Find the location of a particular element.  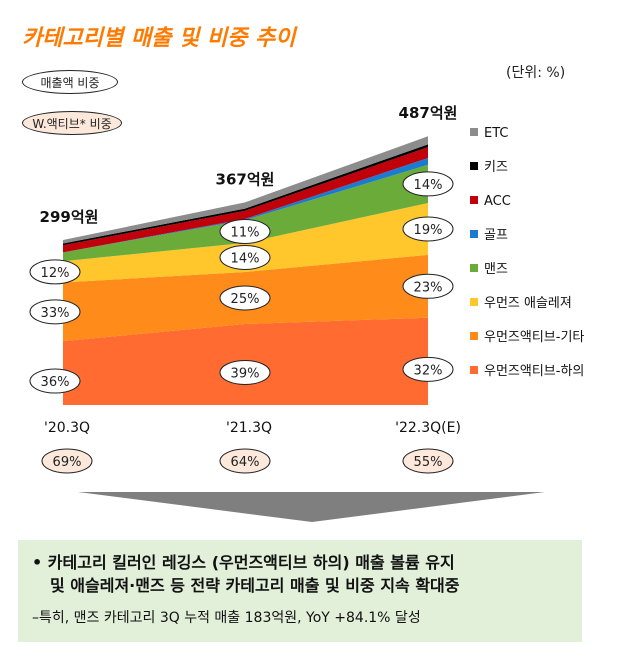

legend-label: 우먼즈액티브-기타 is located at coordinates (534, 337).